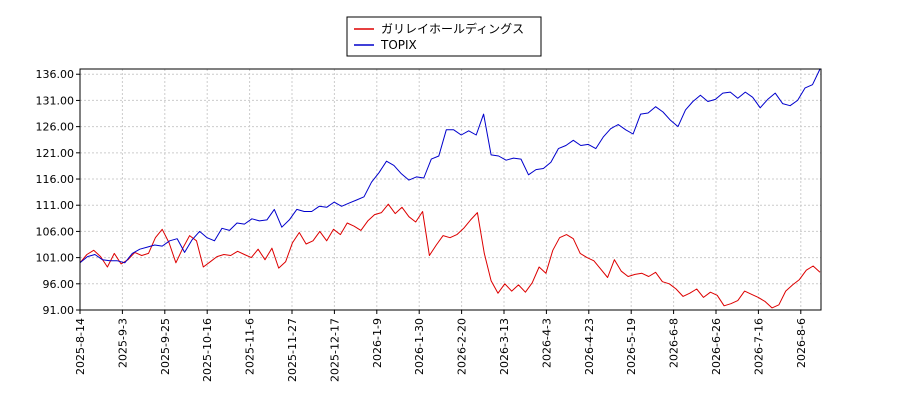 The width and height of the screenshot is (900, 400). What do you see at coordinates (55, 74) in the screenshot?
I see `y-tick-label: 136.00` at bounding box center [55, 74].